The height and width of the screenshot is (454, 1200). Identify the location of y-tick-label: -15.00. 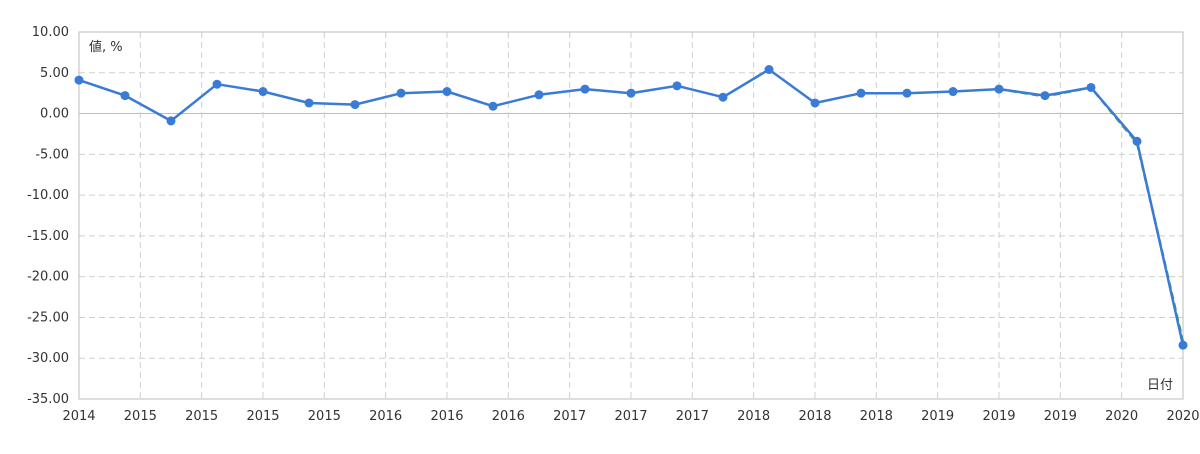
(48, 236).